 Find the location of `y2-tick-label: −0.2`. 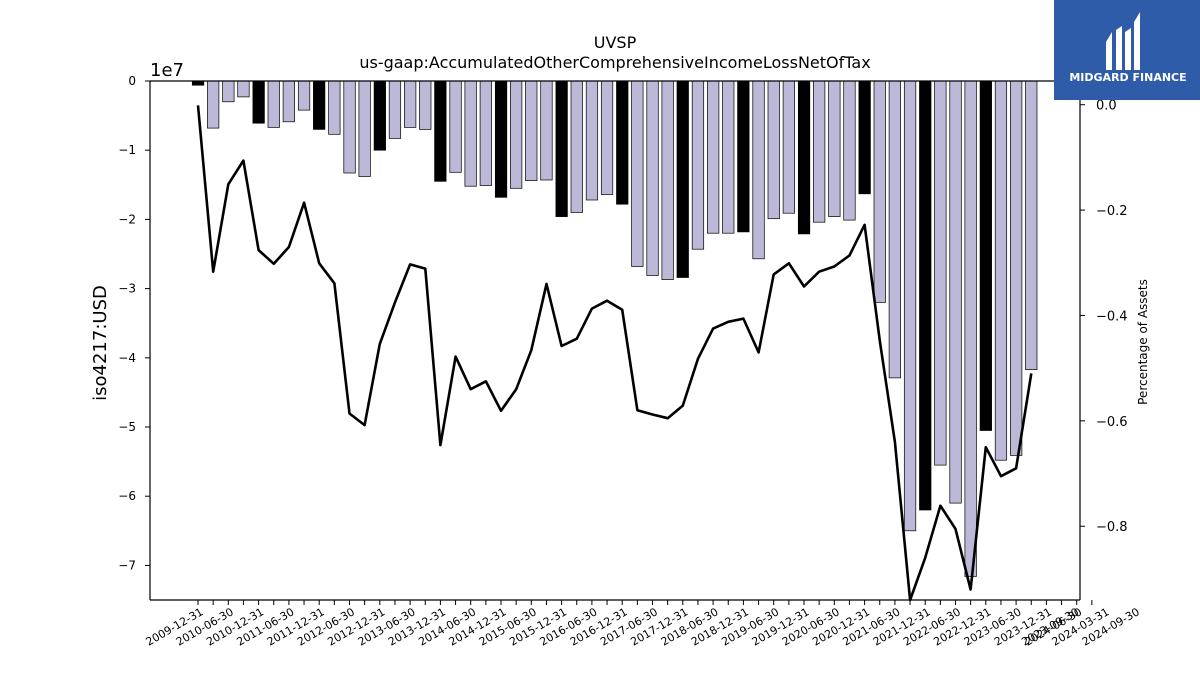

y2-tick-label: −0.2 is located at coordinates (1112, 211).